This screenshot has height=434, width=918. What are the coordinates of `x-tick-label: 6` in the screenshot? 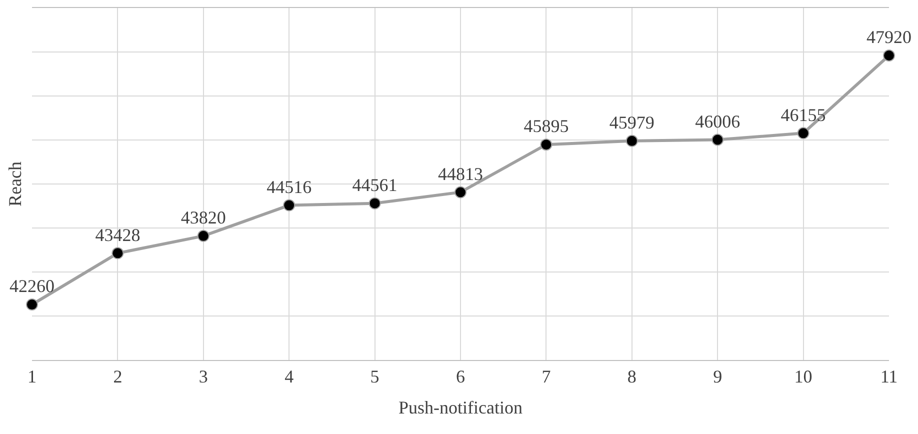 It's located at (460, 376).